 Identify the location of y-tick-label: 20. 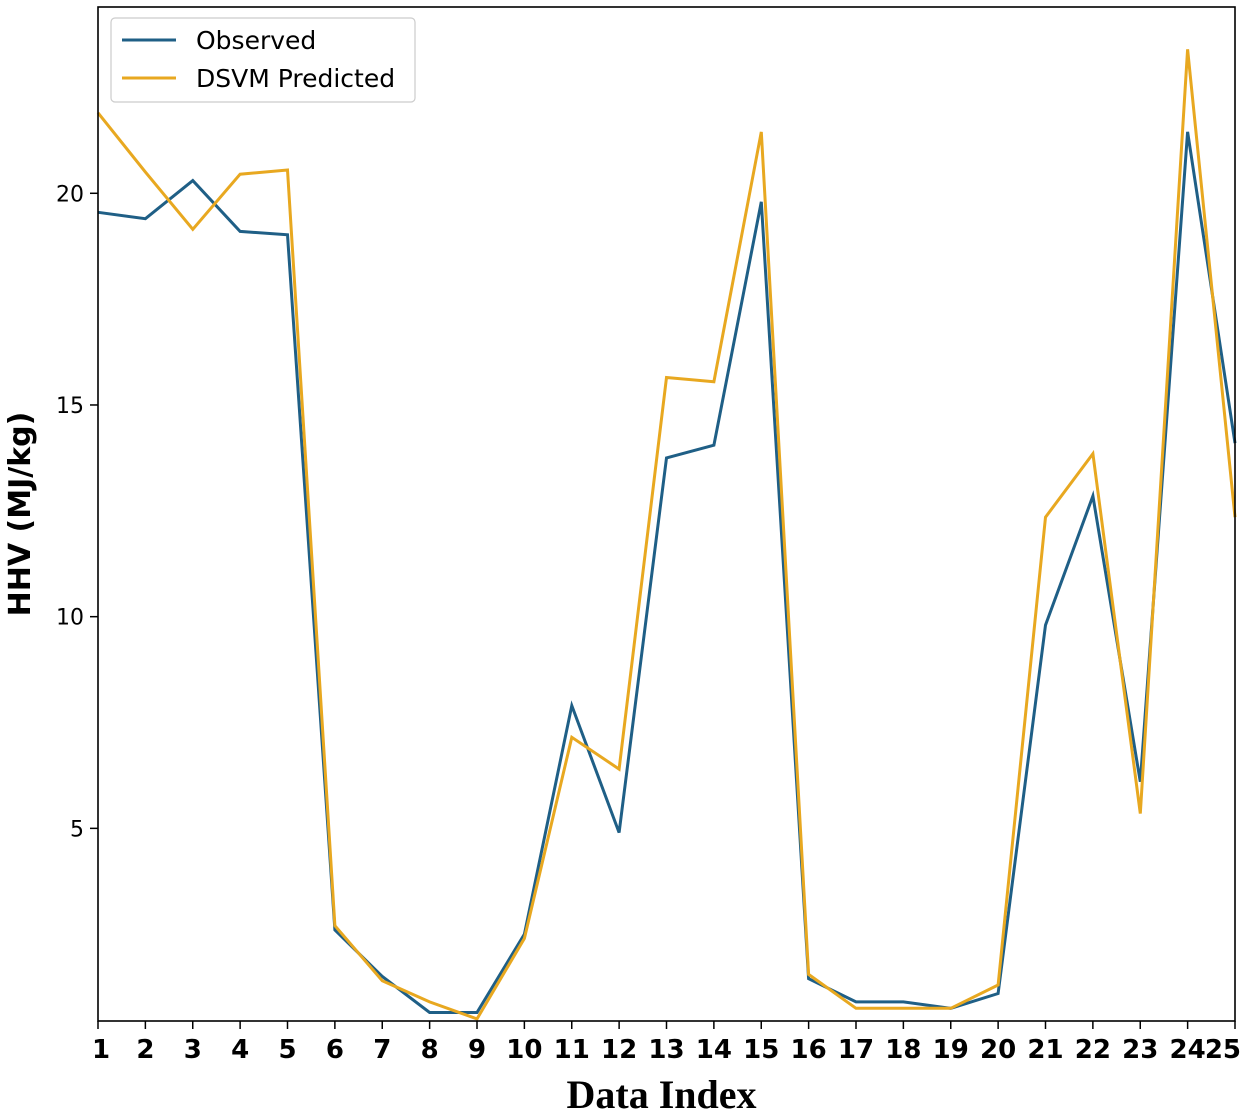
(70, 194).